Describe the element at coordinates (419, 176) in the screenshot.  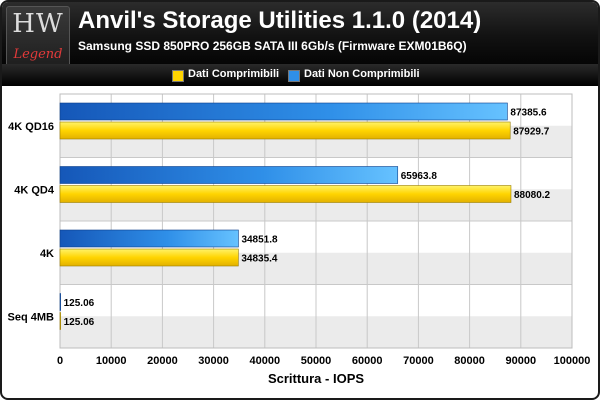
I see `bar-value-label: 65963.8` at that location.